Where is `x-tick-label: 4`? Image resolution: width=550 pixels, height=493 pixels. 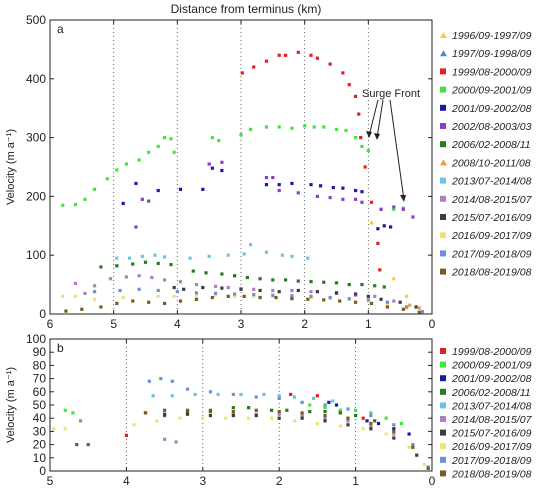
x-tick-label: 4 is located at coordinates (126, 481).